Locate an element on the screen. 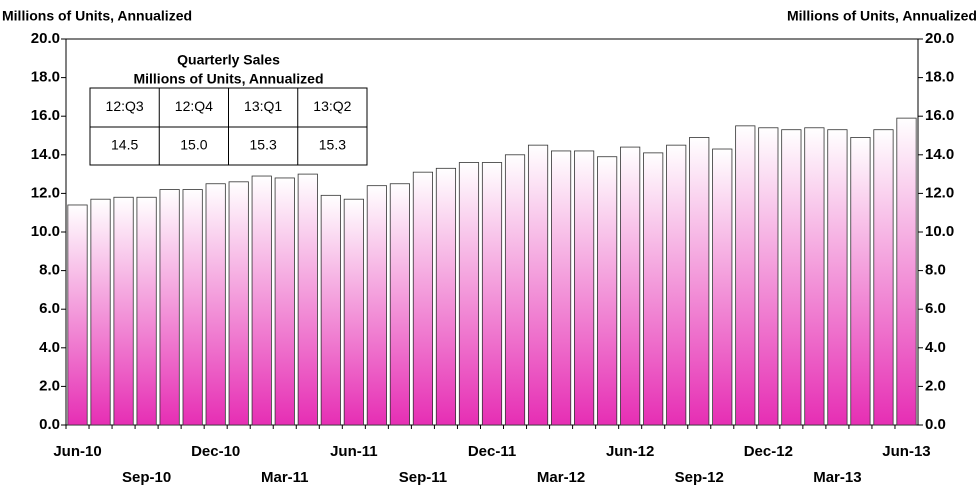  y2-axis-title: Millions of Units, Annualized is located at coordinates (882, 16).